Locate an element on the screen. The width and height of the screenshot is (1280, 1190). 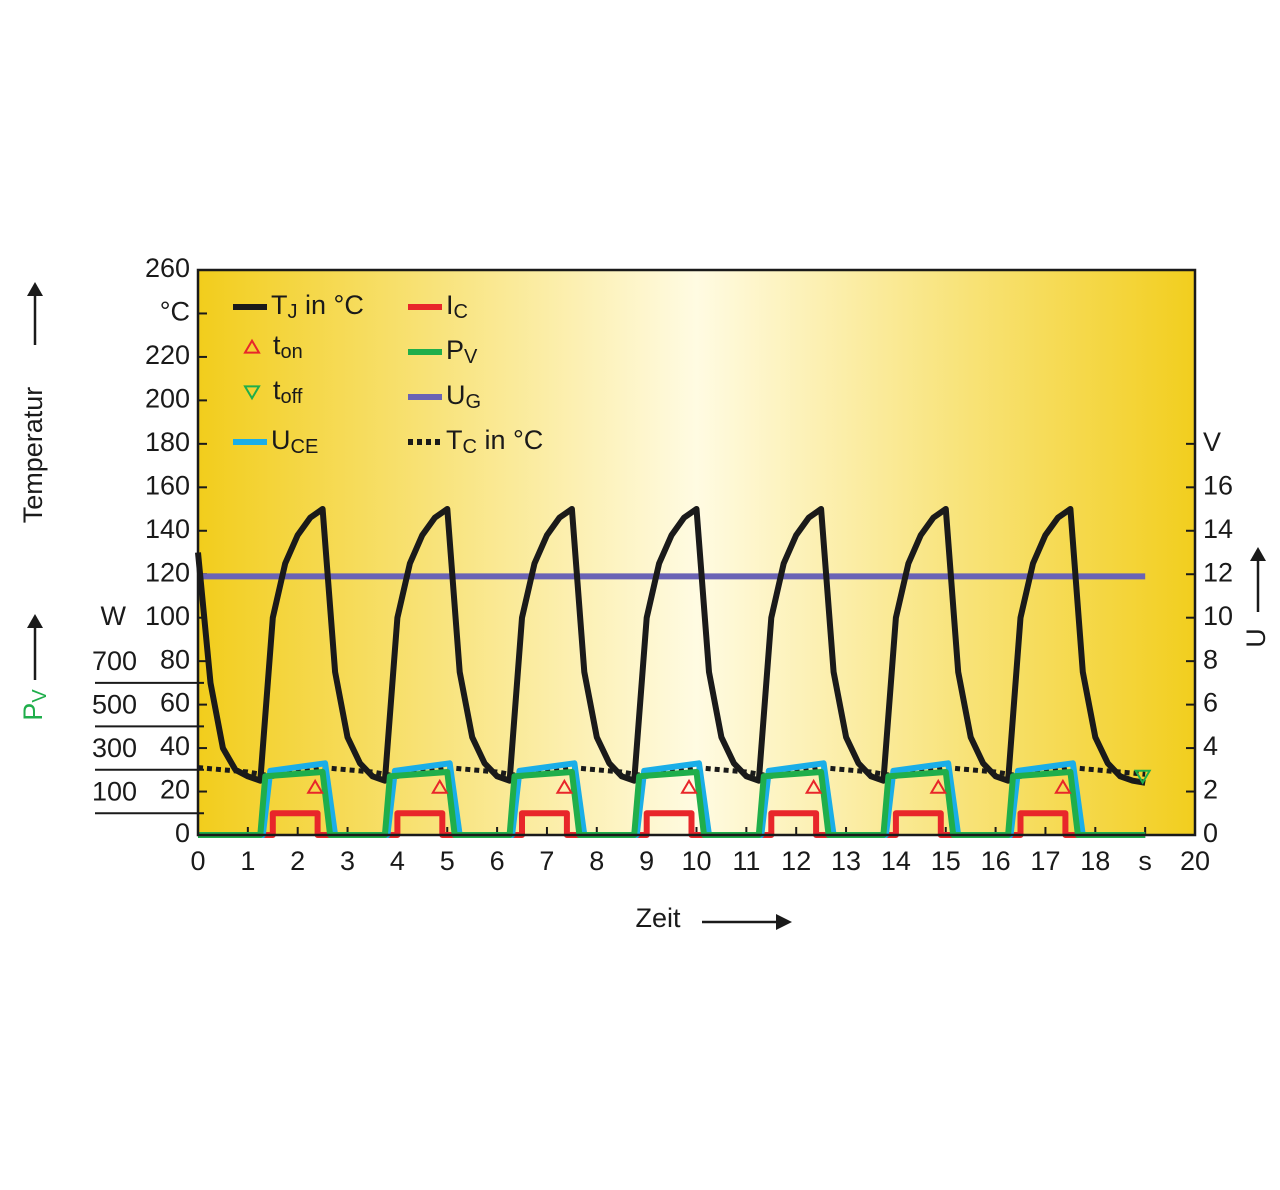
y2-tick-label: 14 is located at coordinates (1218, 529).